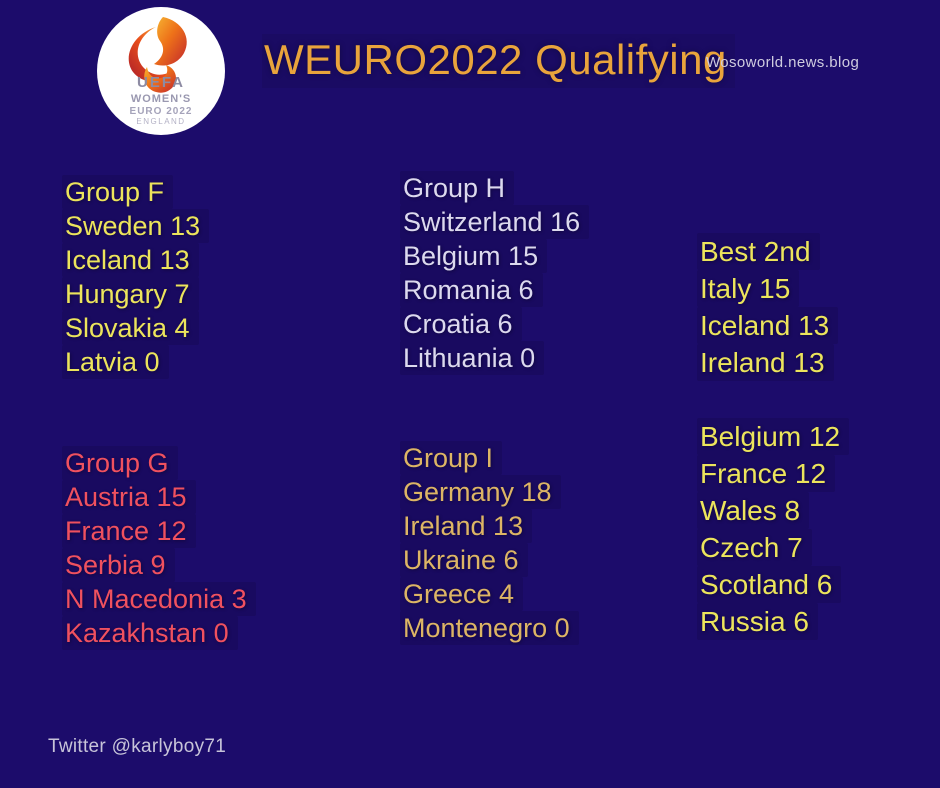  Describe the element at coordinates (783, 62) in the screenshot. I see `site-name: Wosoworld.news.blog` at that location.